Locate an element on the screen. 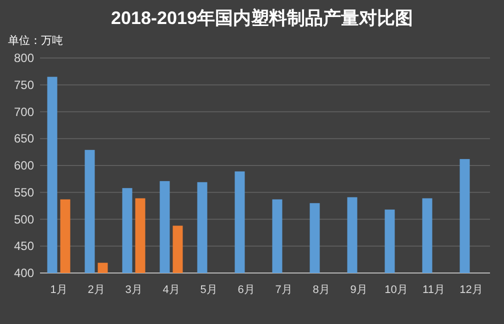 The image size is (504, 324). y-tick-label: 750 is located at coordinates (24, 85).